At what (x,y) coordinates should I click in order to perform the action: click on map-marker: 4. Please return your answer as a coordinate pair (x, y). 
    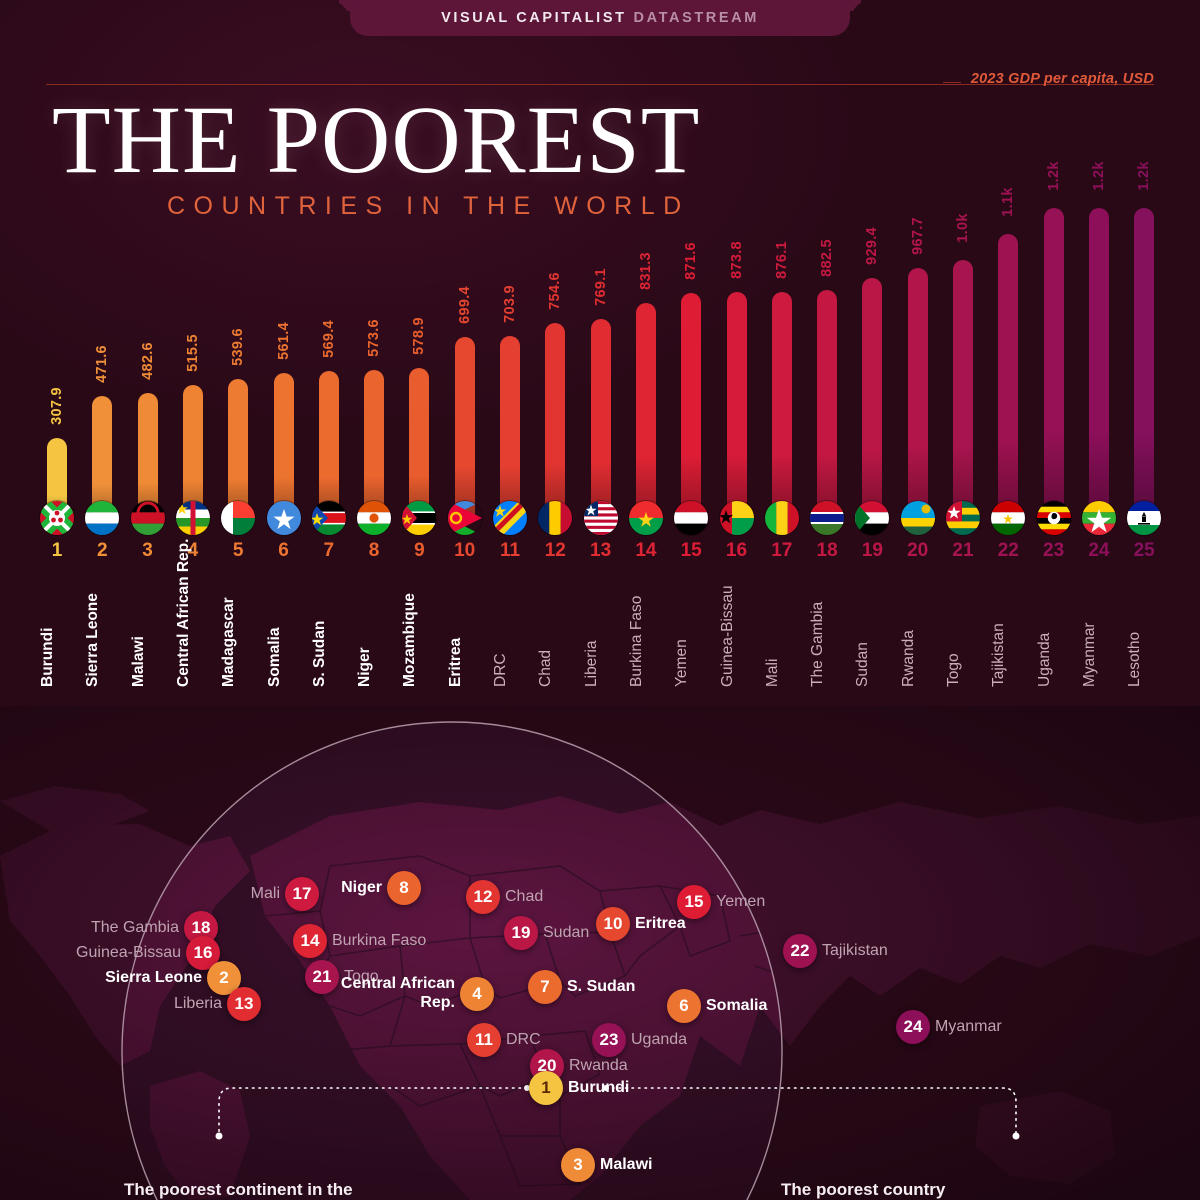
    Looking at the image, I should click on (477, 994).